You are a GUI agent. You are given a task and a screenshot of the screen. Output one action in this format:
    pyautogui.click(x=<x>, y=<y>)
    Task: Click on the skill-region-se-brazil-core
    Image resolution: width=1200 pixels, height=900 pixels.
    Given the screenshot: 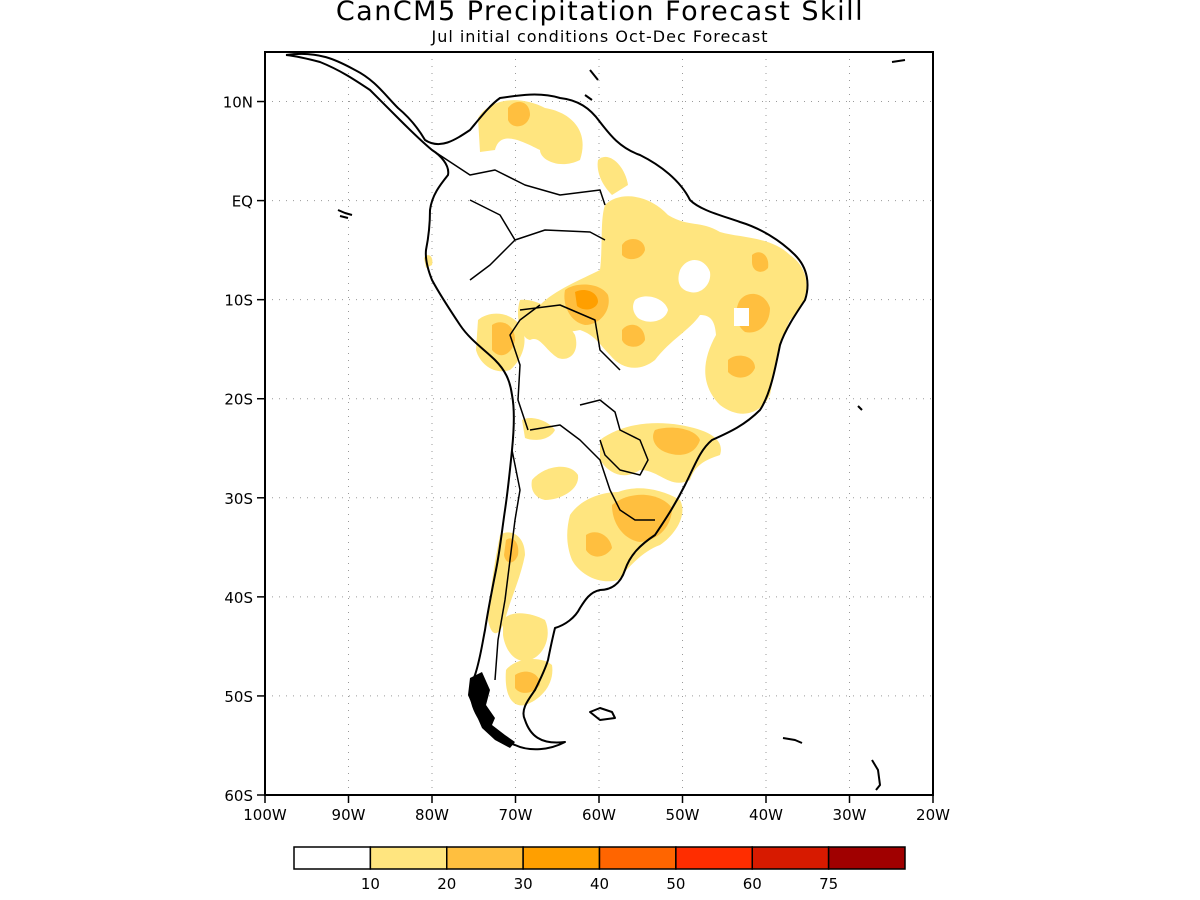 What is the action you would take?
    pyautogui.click(x=676, y=441)
    